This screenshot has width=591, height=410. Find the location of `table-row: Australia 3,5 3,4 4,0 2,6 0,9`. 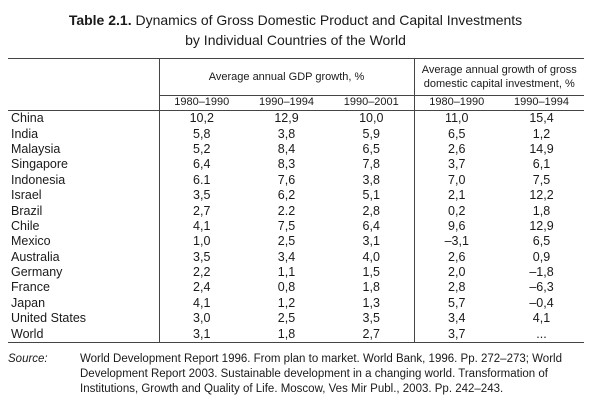

table-row: Australia 3,5 3,4 4,0 2,6 0,9 is located at coordinates (296, 257).